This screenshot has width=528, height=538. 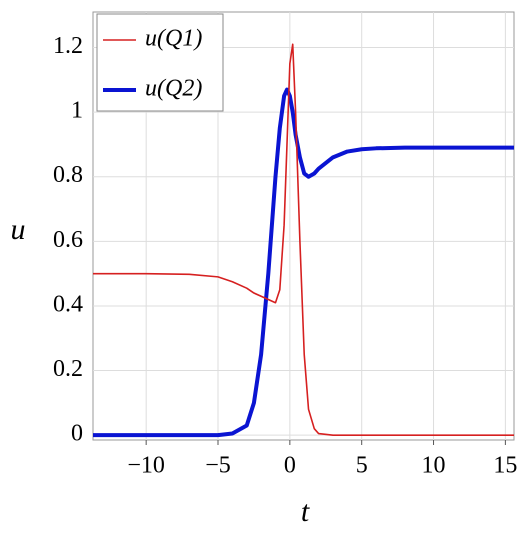 What do you see at coordinates (77, 111) in the screenshot?
I see `y-tick-label: 1` at bounding box center [77, 111].